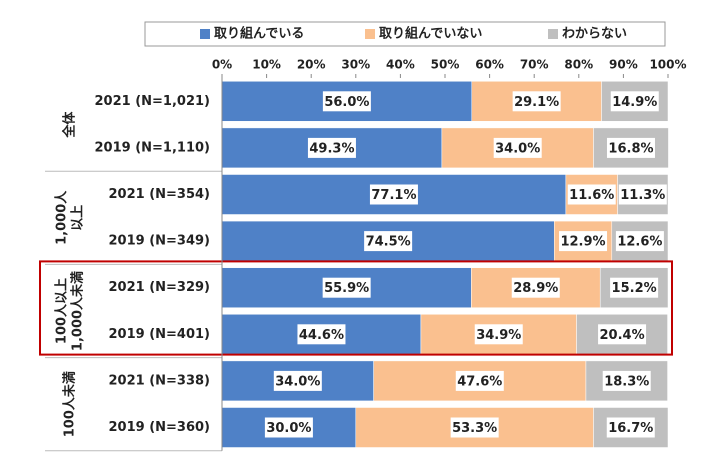 The width and height of the screenshot is (706, 472). I want to click on category-label: 2019 (N=360), so click(160, 427).